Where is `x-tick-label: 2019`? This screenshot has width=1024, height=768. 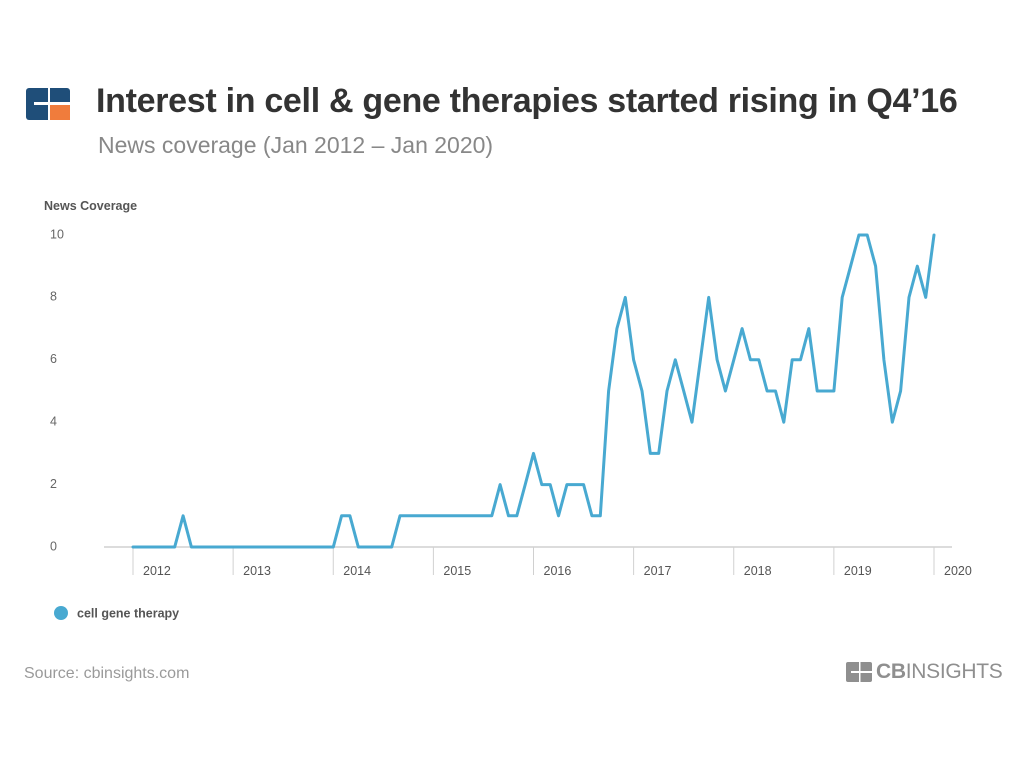
x-tick-label: 2019 is located at coordinates (858, 571).